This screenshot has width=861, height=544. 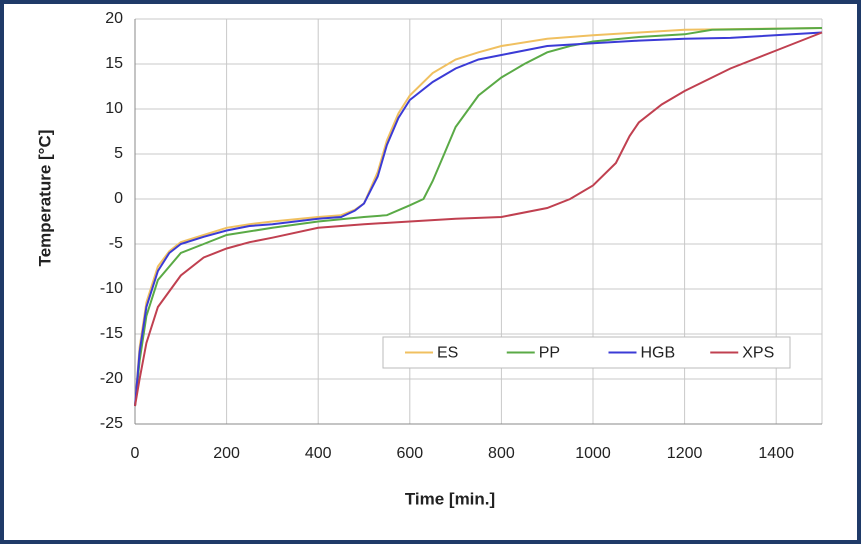 I want to click on x-axis-title: Time [min.], so click(x=450, y=498).